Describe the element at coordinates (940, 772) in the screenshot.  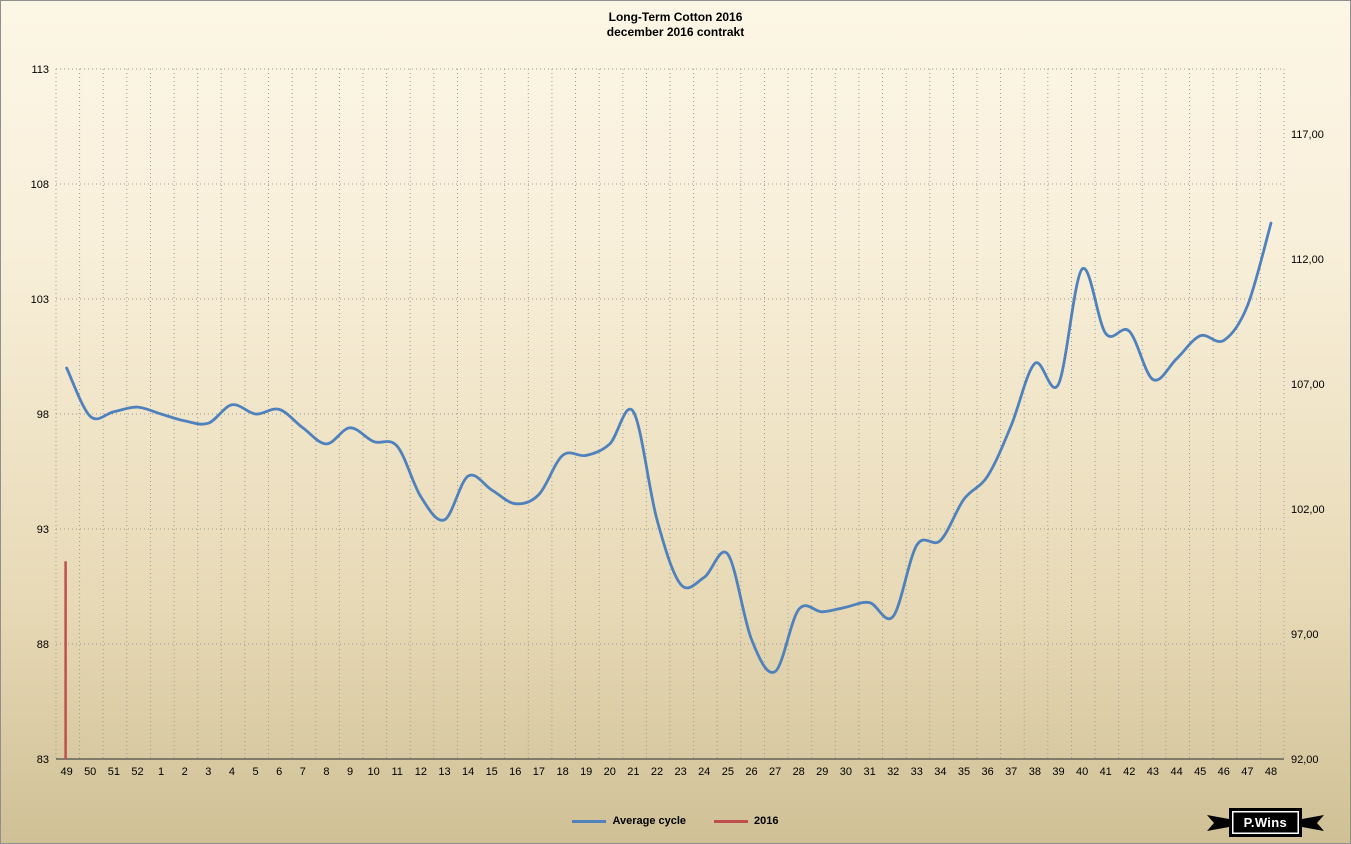
I see `svg-text: 34` at that location.